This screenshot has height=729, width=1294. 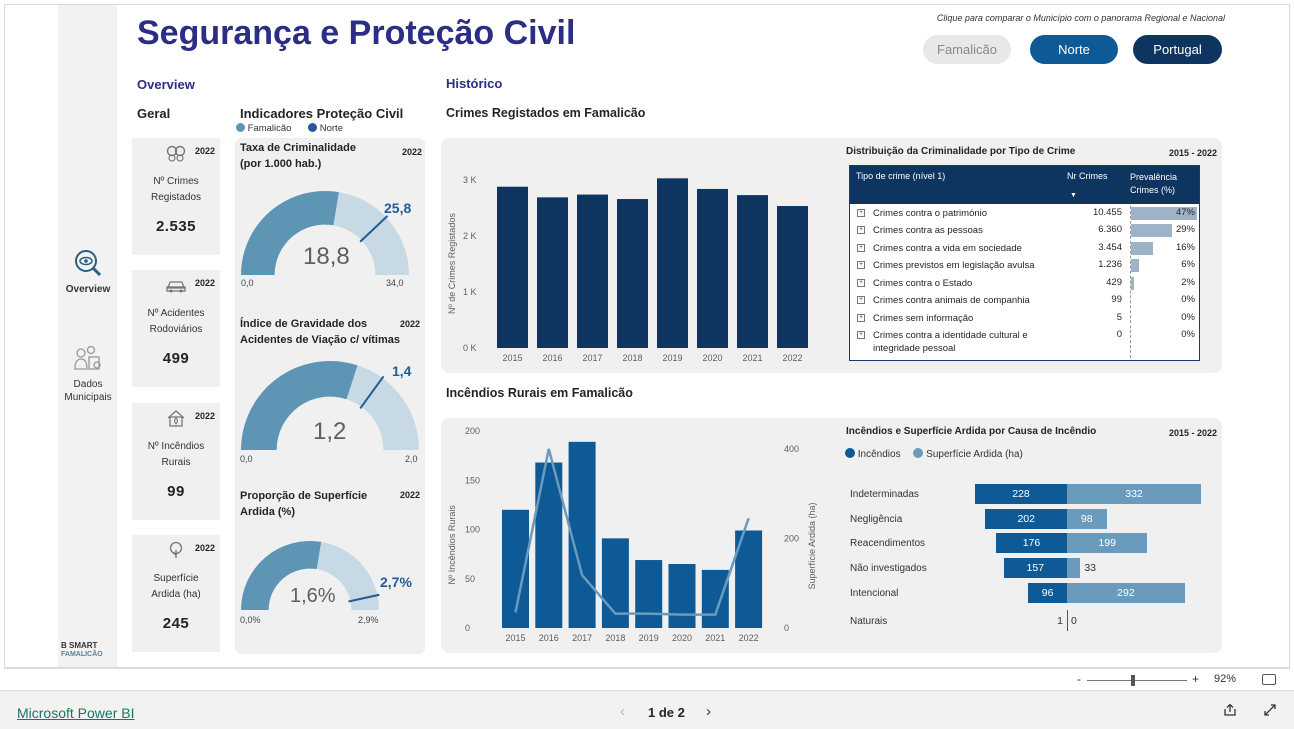 I want to click on prevalence-pct: 6%, so click(x=1188, y=264).